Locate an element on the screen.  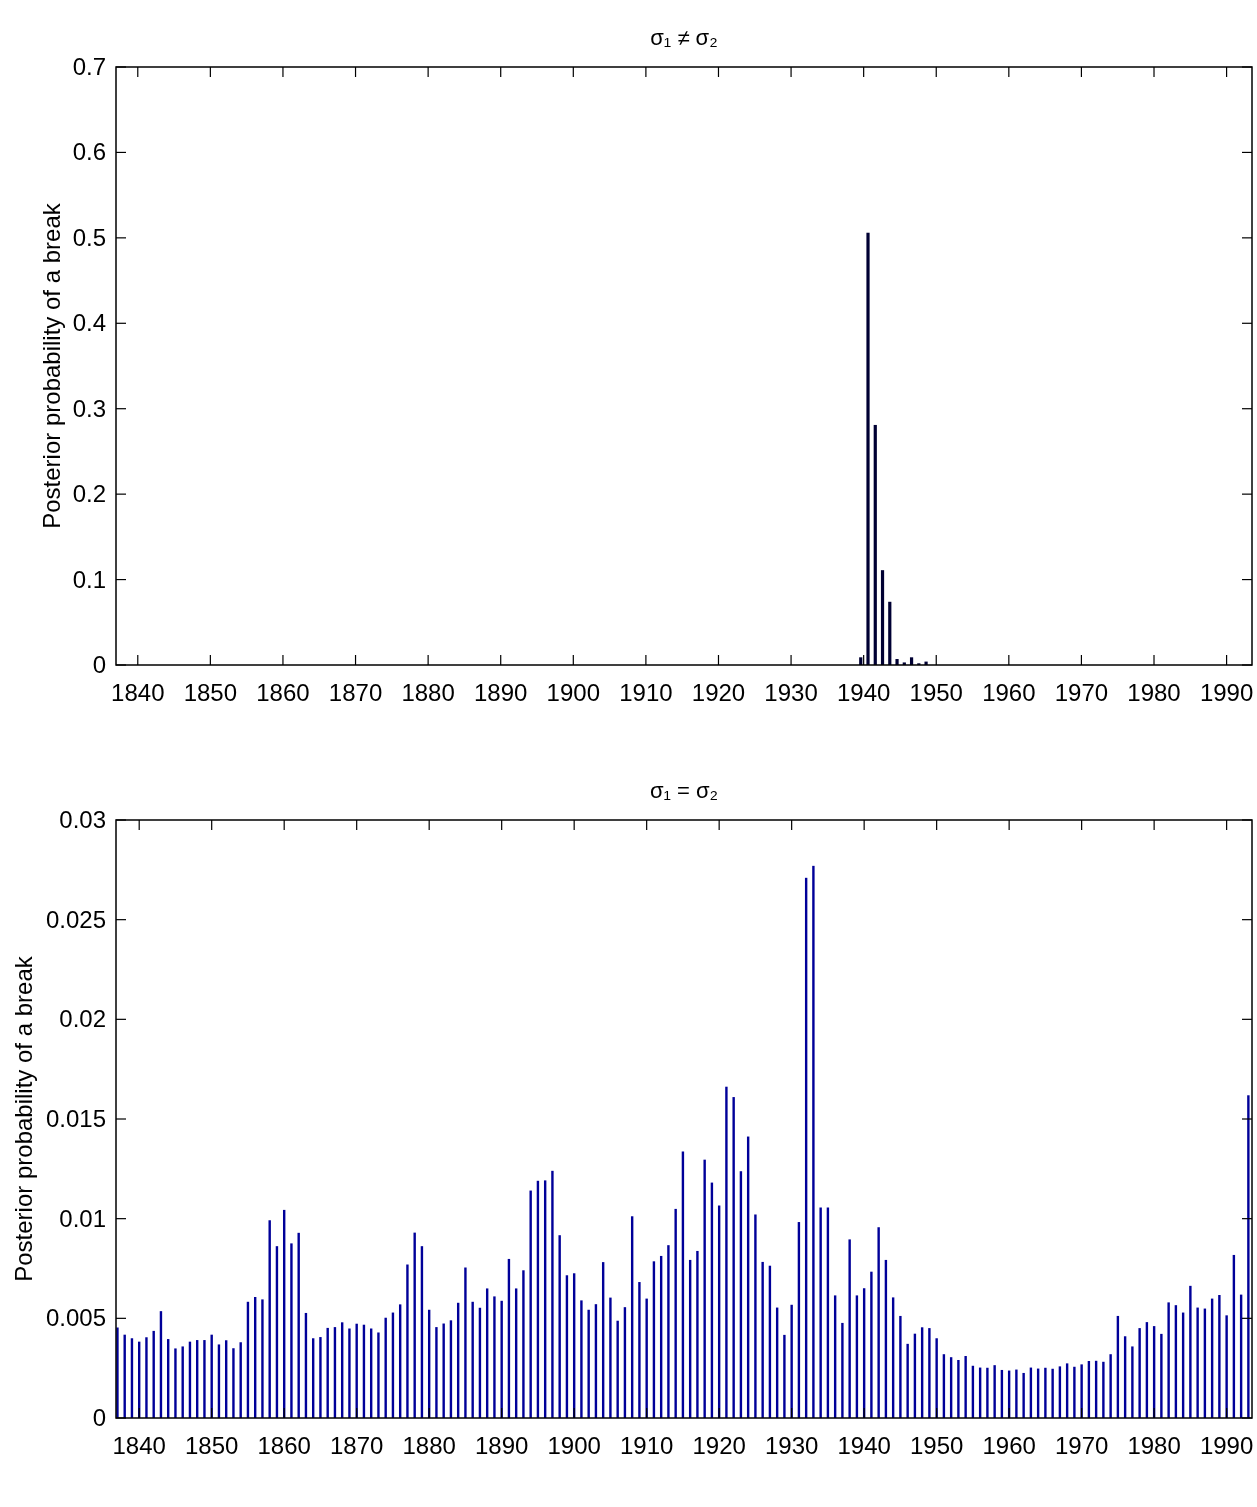
y-tick-label: 0.7 is located at coordinates (89, 66).